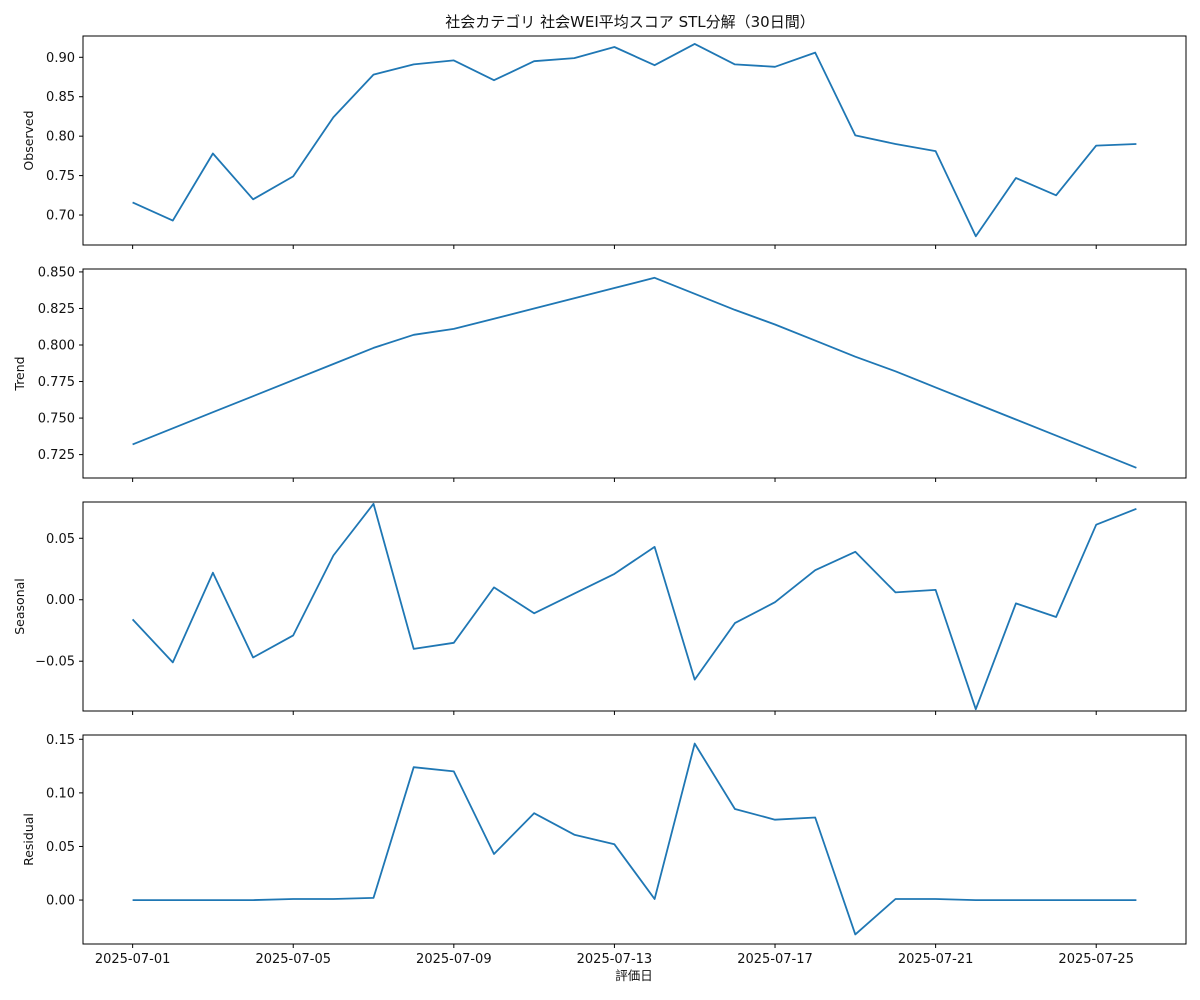 This screenshot has height=1000, width=1200. Describe the element at coordinates (60, 137) in the screenshot. I see `observed-y-tick-label: 0.80` at that location.